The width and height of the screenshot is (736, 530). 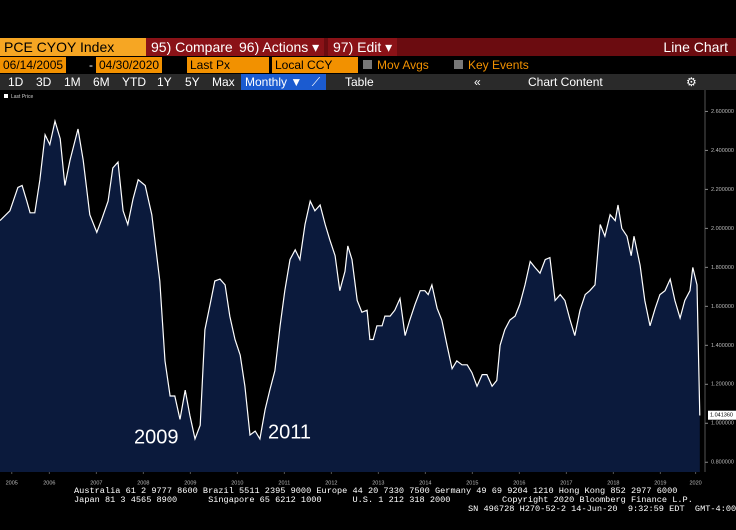 What do you see at coordinates (403, 65) in the screenshot?
I see `toggle-label: Mov Avgs` at bounding box center [403, 65].